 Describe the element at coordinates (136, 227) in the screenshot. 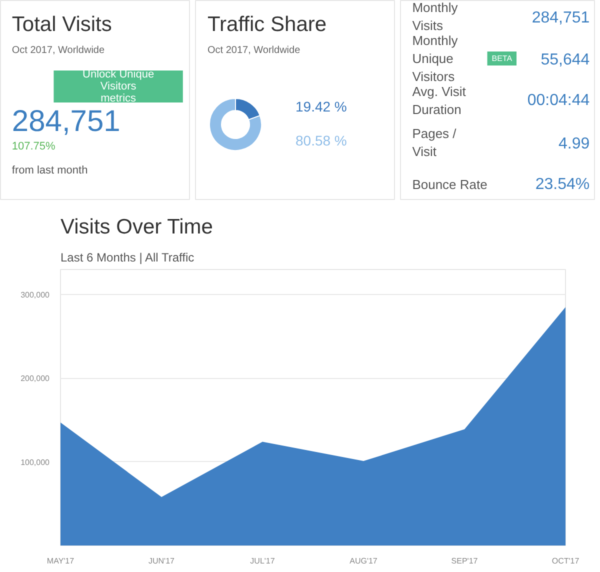

I see `chart-title: Visits Over Time` at that location.